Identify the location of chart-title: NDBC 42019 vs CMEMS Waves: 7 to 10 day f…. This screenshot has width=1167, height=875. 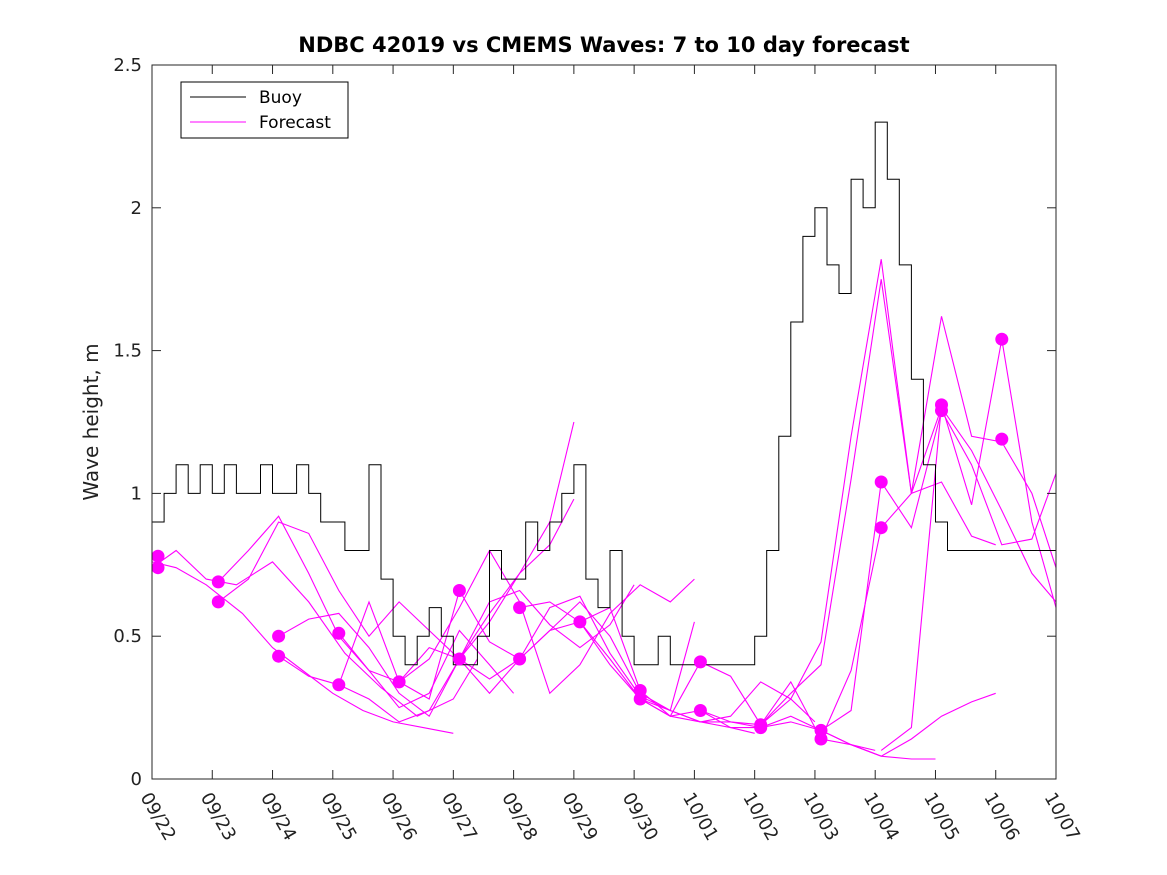
(603, 45).